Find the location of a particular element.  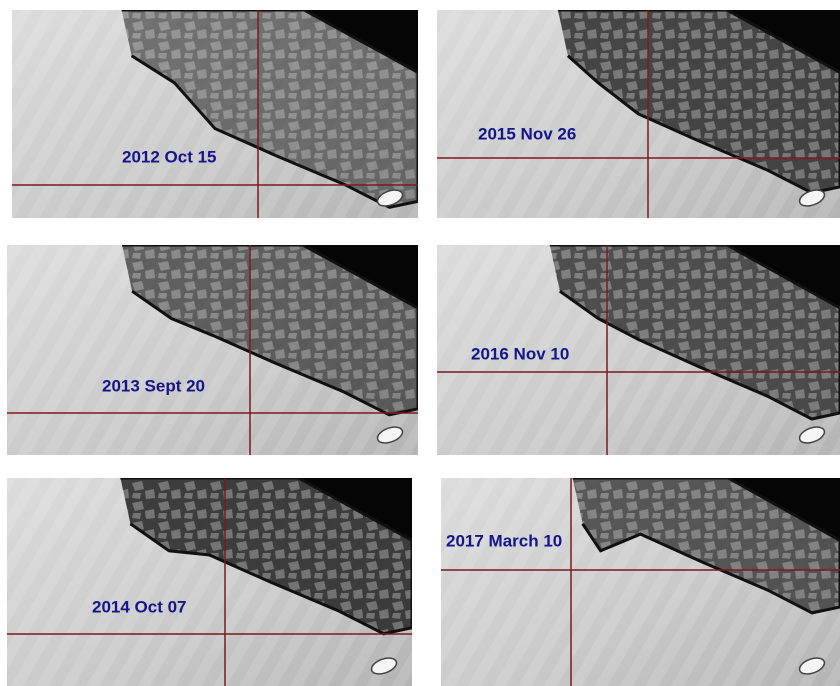

panel-content: 2013 Sept 20 is located at coordinates (212, 350).